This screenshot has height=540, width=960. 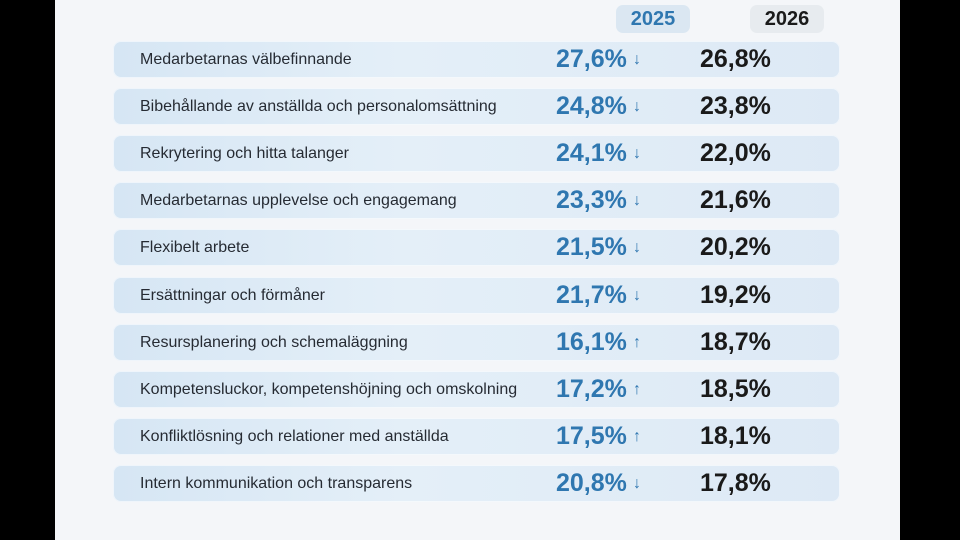 What do you see at coordinates (591, 389) in the screenshot?
I see `value-2025: 17,2%` at bounding box center [591, 389].